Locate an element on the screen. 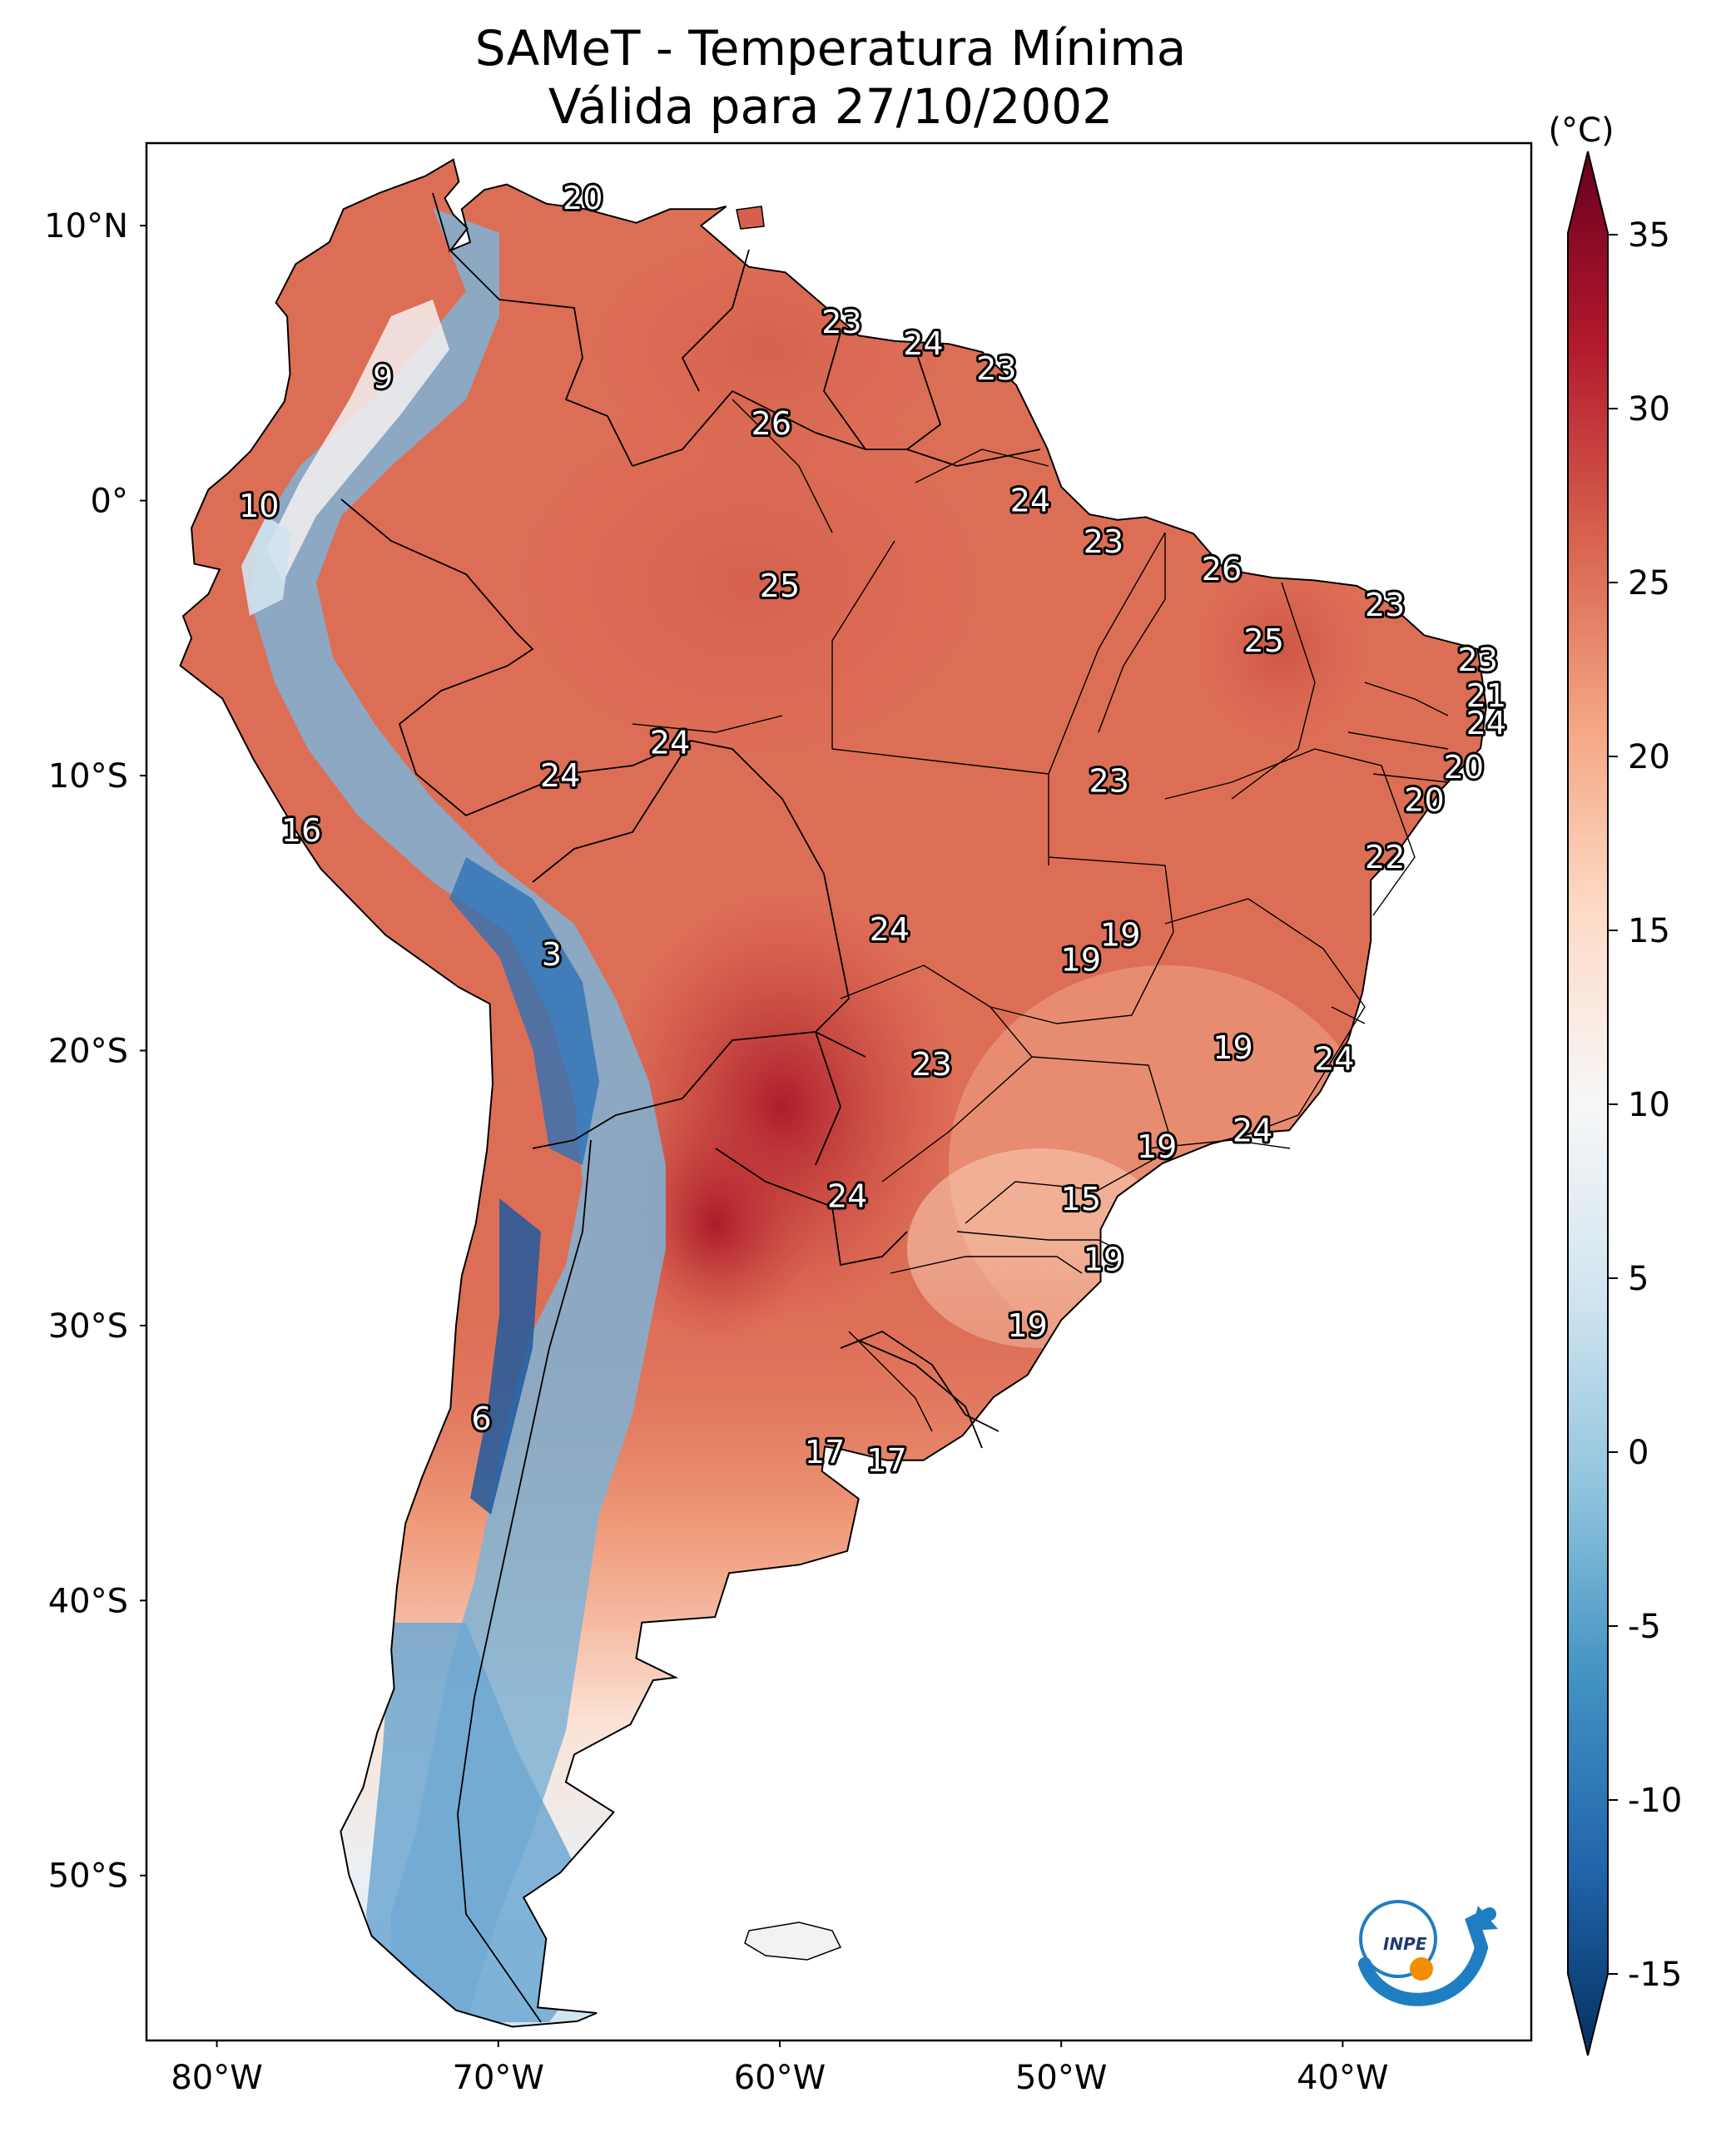  state-border-ba is located at coordinates (1290, 832).